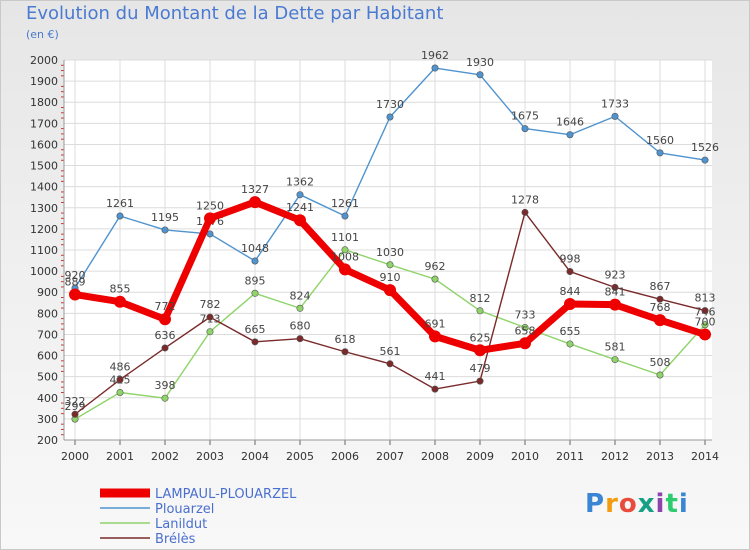  Describe the element at coordinates (44, 102) in the screenshot. I see `y-tick-label: 1800` at that location.